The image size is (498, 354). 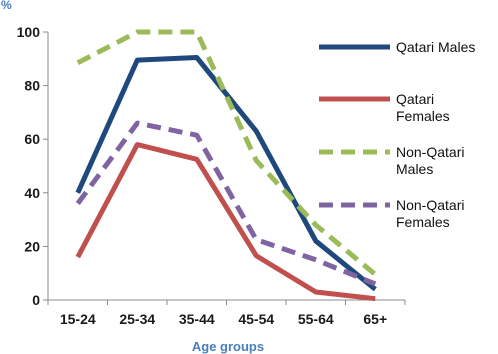 I want to click on x-tick-label: 25-34, so click(x=137, y=319).